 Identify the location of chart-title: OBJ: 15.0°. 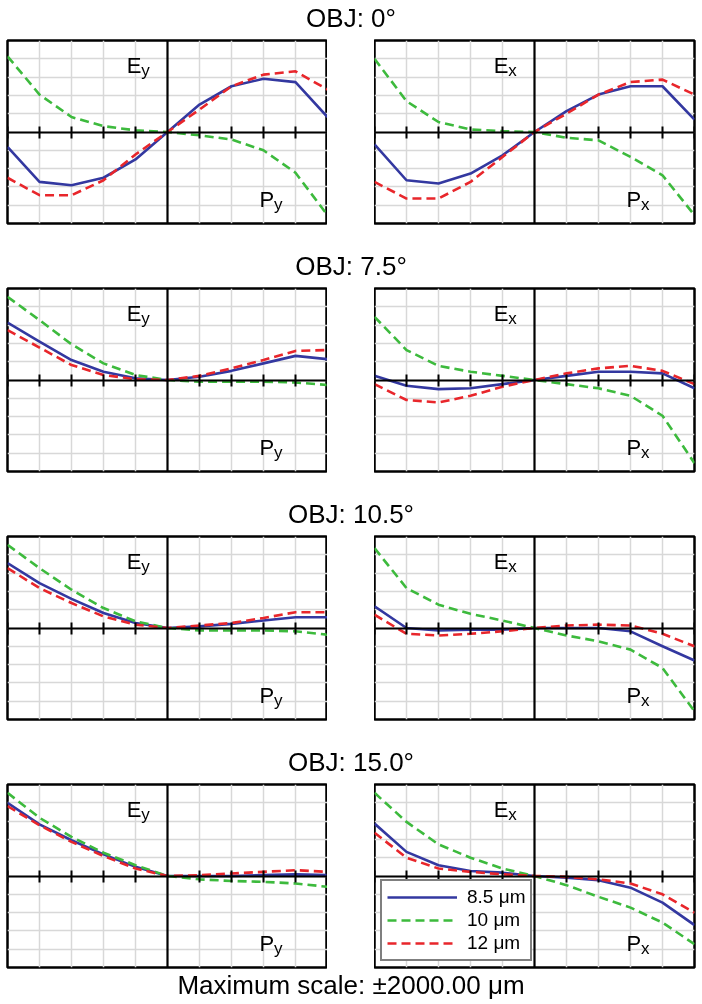
(350, 762).